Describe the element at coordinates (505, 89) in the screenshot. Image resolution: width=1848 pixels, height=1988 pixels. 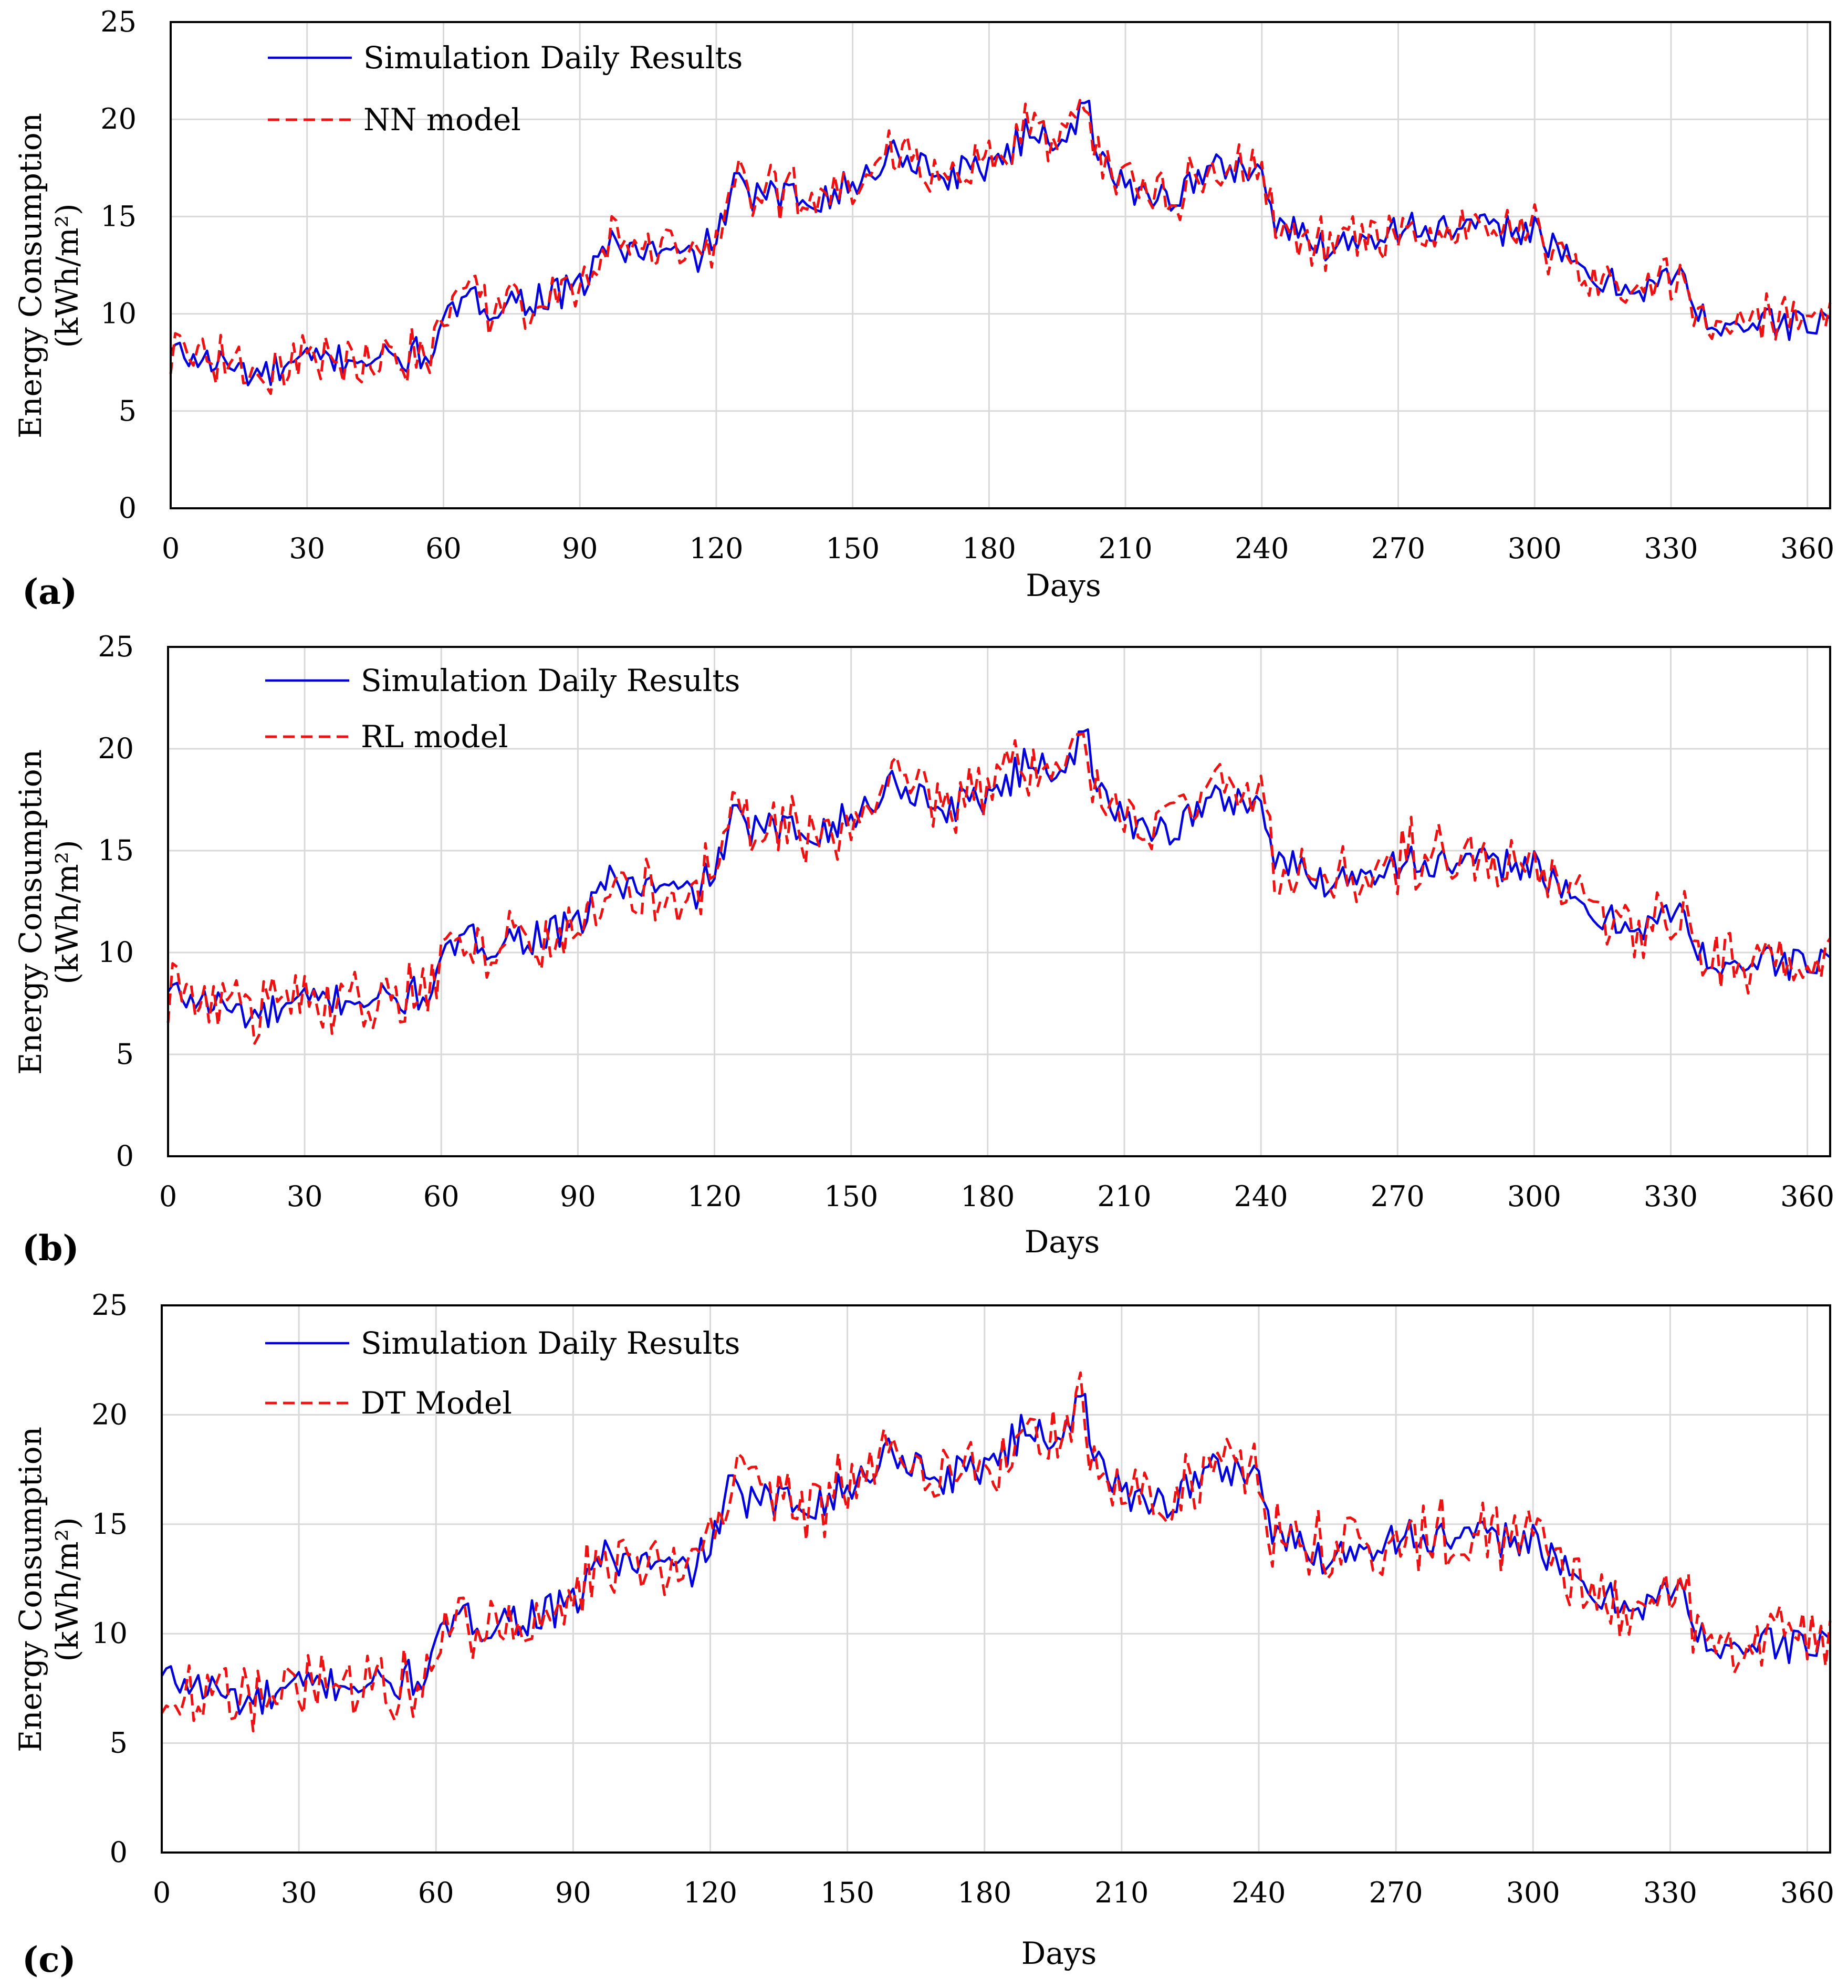
I see `legend: Simulation Daily Results NN model` at that location.